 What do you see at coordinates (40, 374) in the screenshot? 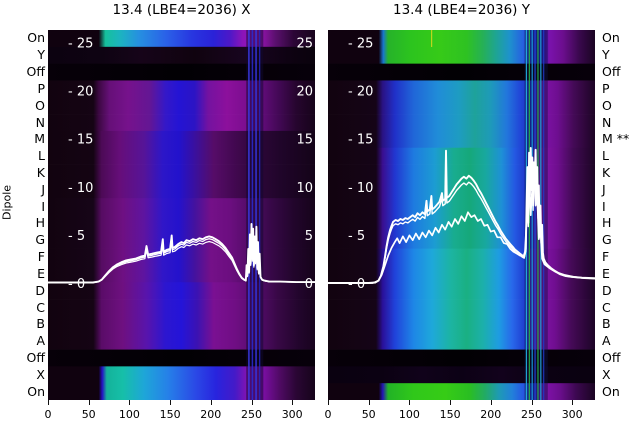
I see `dipole-row-label-left-x: X` at bounding box center [40, 374].